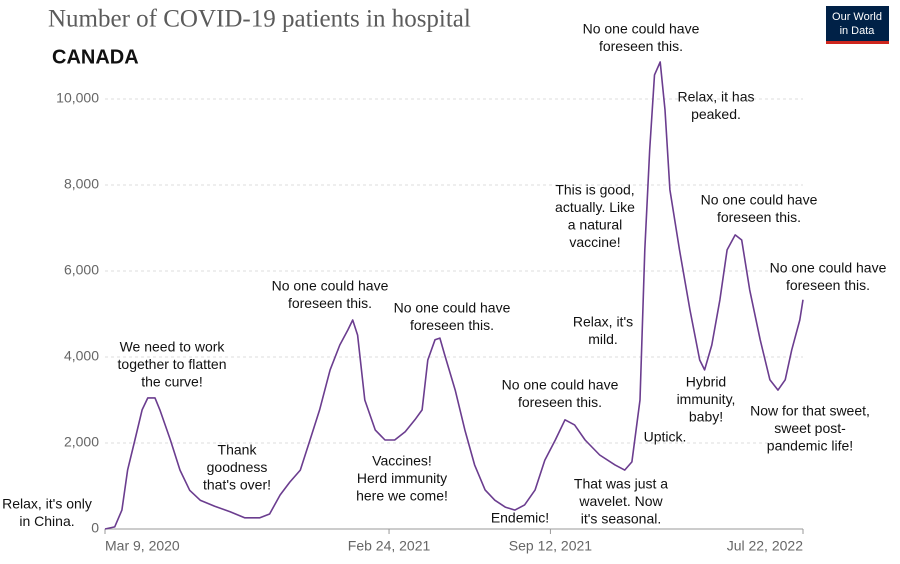 The image size is (900, 564). Describe the element at coordinates (81, 270) in the screenshot. I see `y-tick-label: 6,000` at that location.